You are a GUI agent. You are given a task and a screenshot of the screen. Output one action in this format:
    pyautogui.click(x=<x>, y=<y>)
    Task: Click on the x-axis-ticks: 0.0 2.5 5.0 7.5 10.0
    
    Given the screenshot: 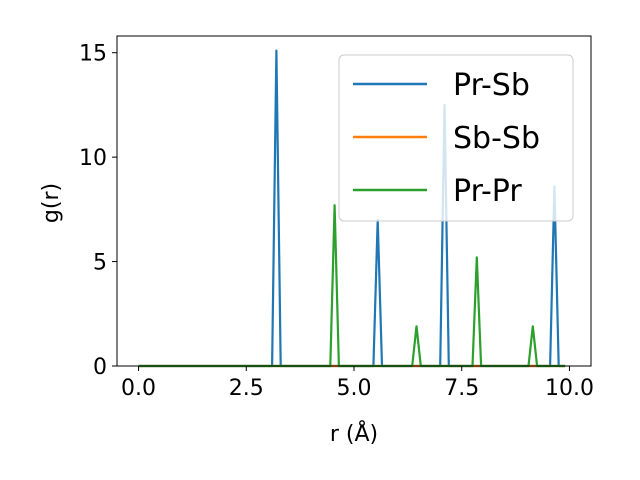 What is the action you would take?
    pyautogui.click(x=357, y=383)
    